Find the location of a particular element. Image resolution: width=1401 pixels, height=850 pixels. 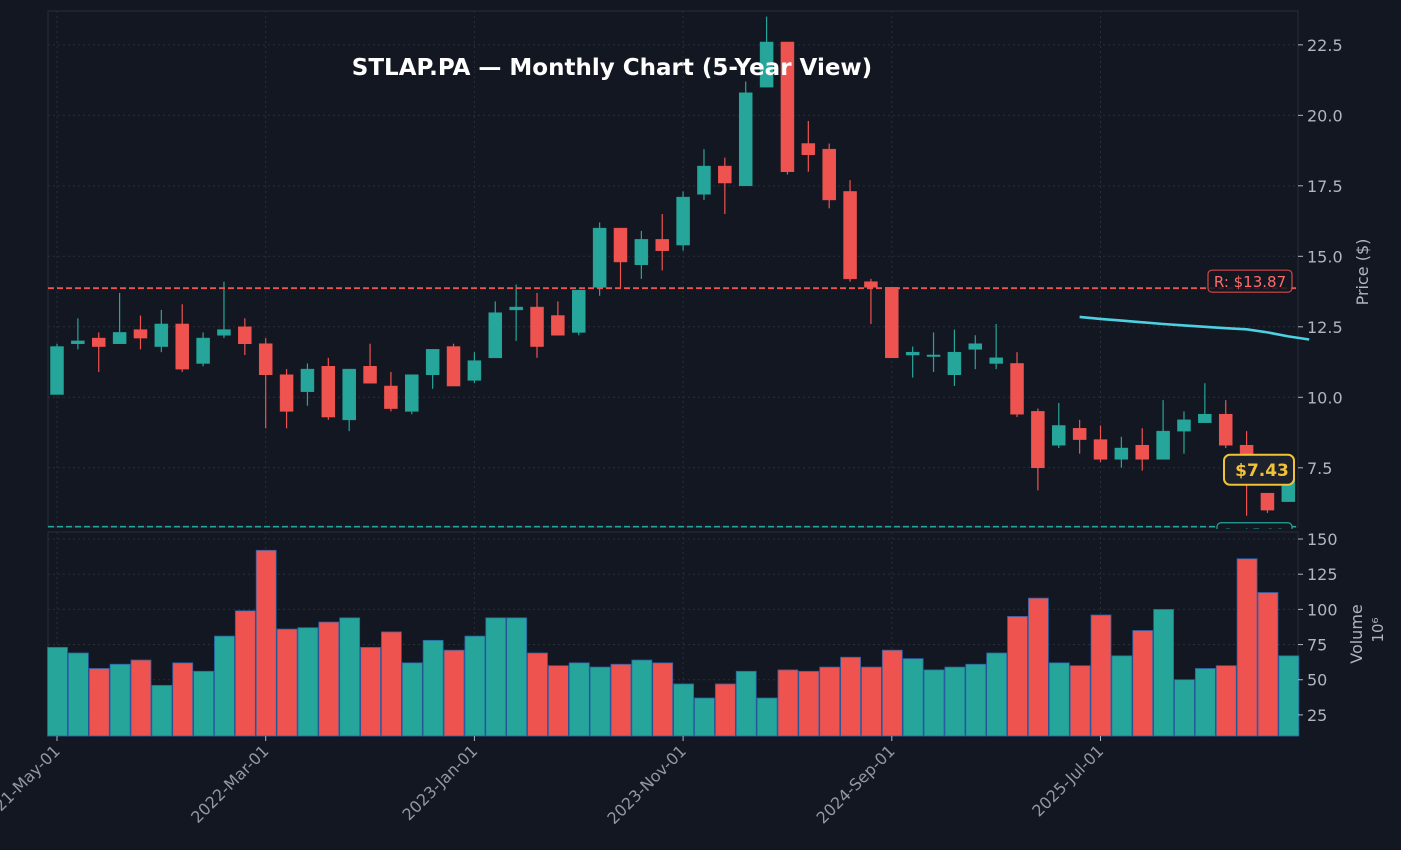

price-tick-label: 20.0 is located at coordinates (1325, 115).